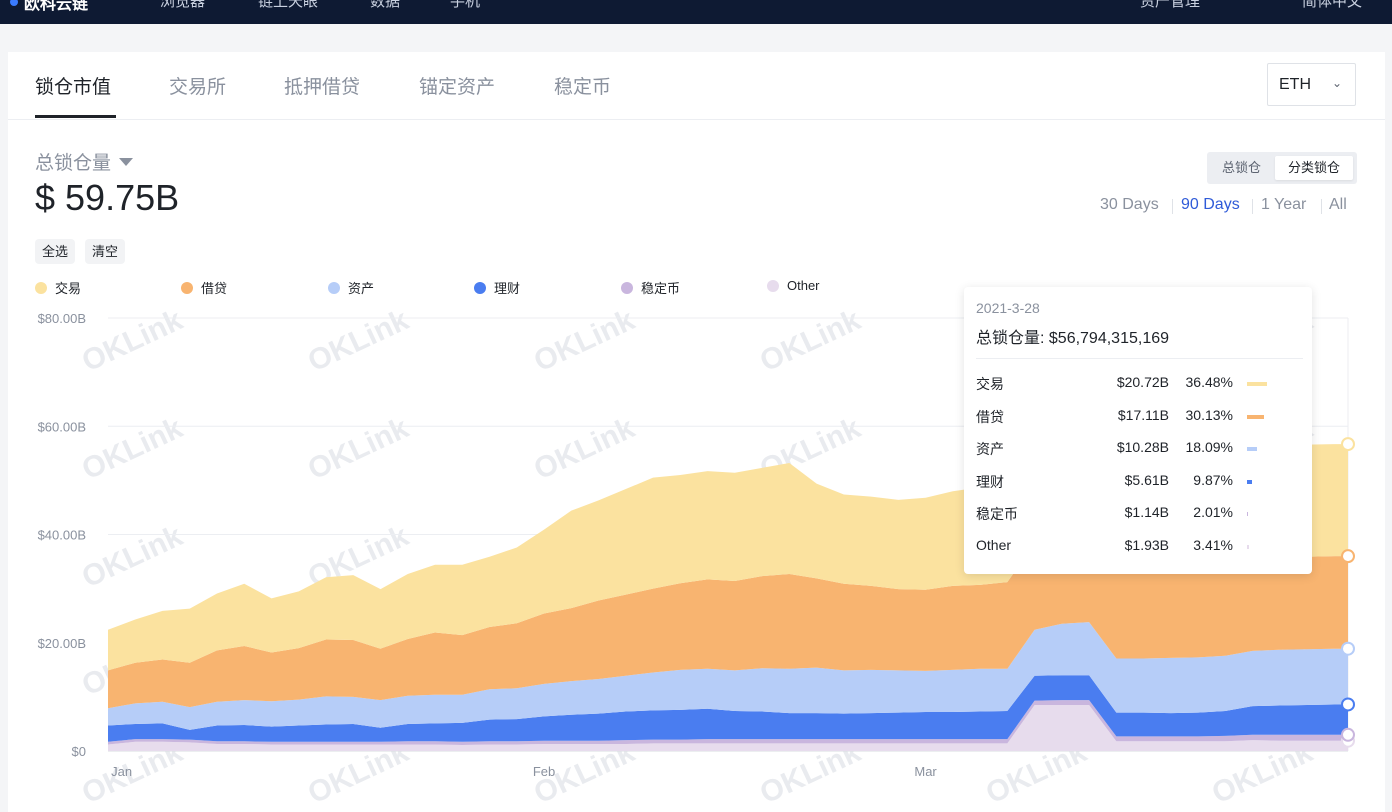 This screenshot has height=812, width=1392. I want to click on language-selector: 简体中文, so click(1332, 5).